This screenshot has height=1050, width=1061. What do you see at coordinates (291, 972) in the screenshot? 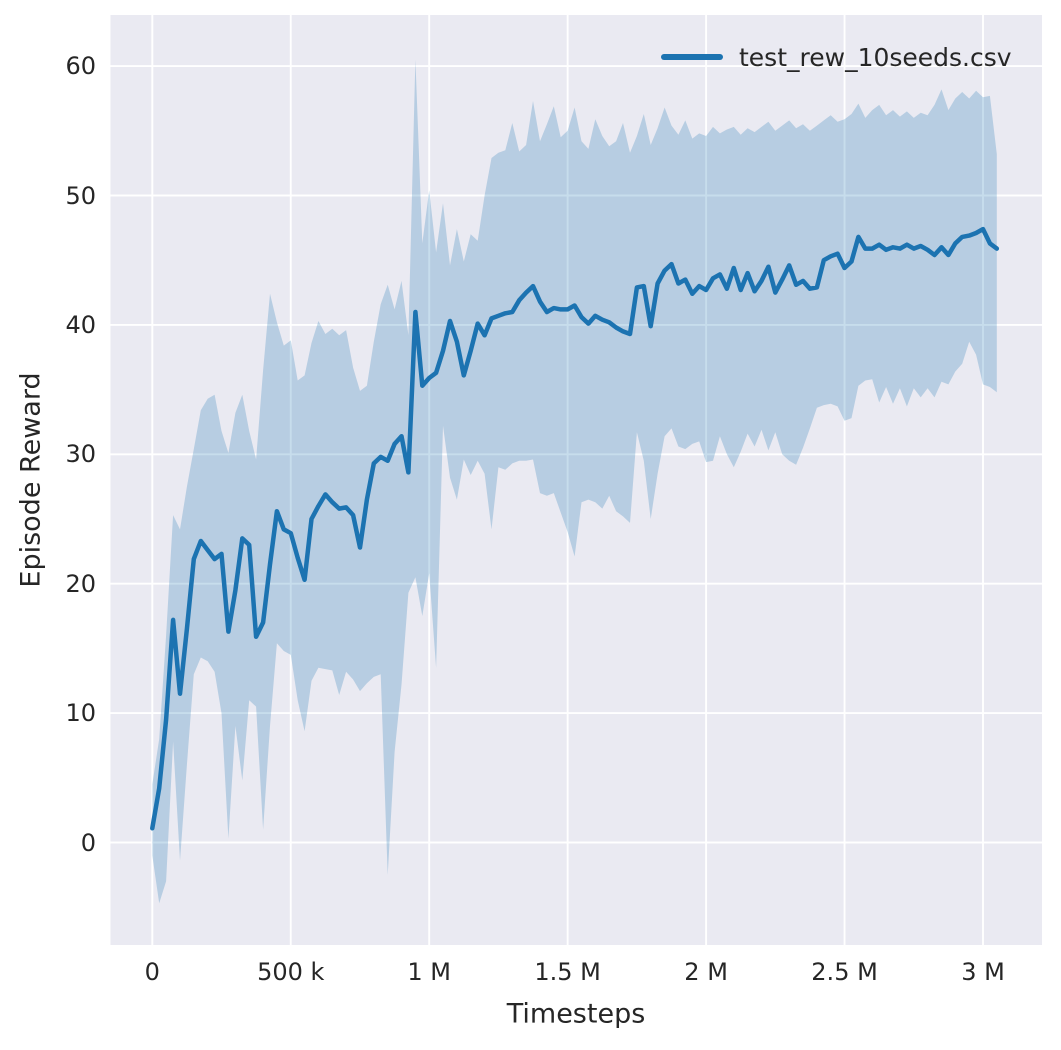
I see `x-tick-label: 500 k` at bounding box center [291, 972].